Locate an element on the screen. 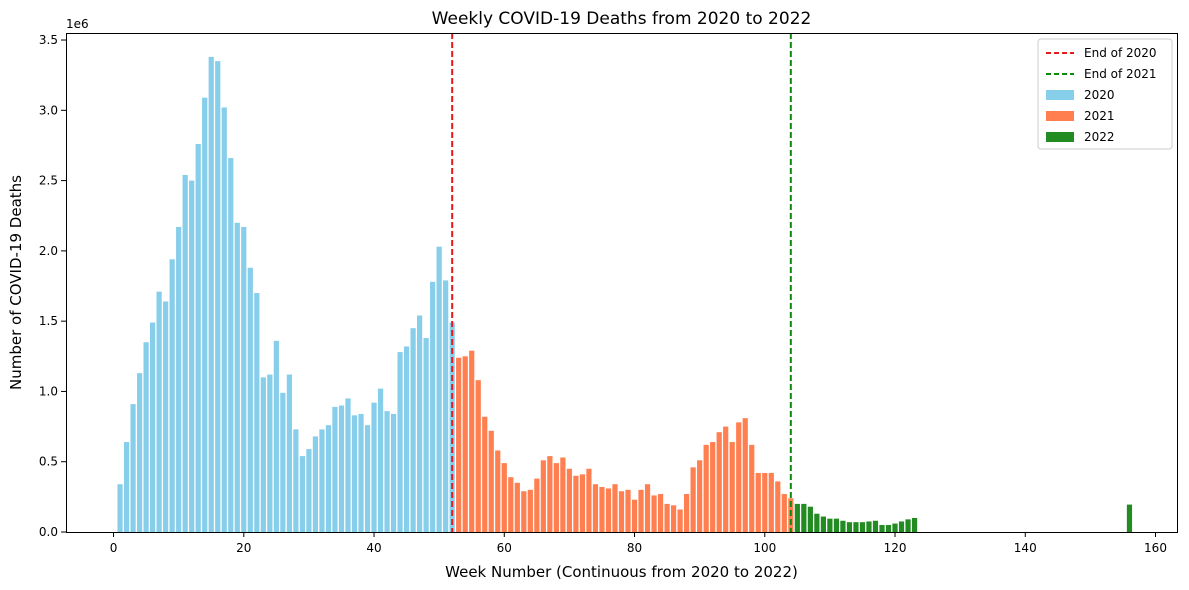 The width and height of the screenshot is (1189, 590). y-tick-label: 1.5 is located at coordinates (48, 321).